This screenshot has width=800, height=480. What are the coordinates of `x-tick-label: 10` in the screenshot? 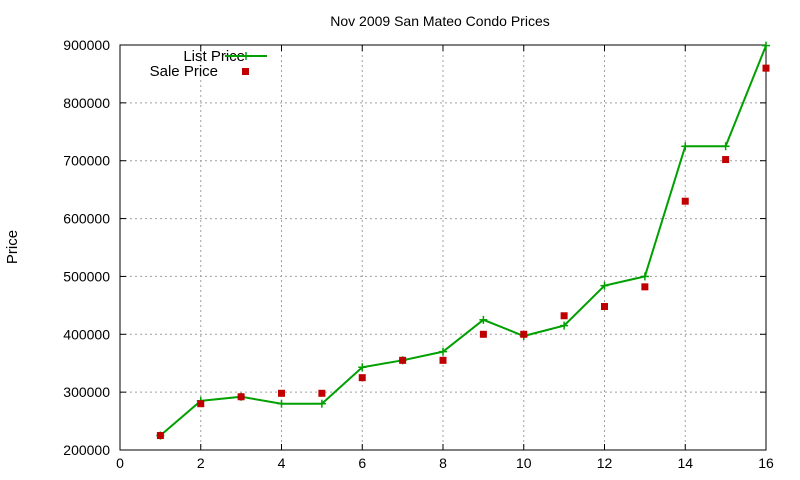 It's located at (524, 463).